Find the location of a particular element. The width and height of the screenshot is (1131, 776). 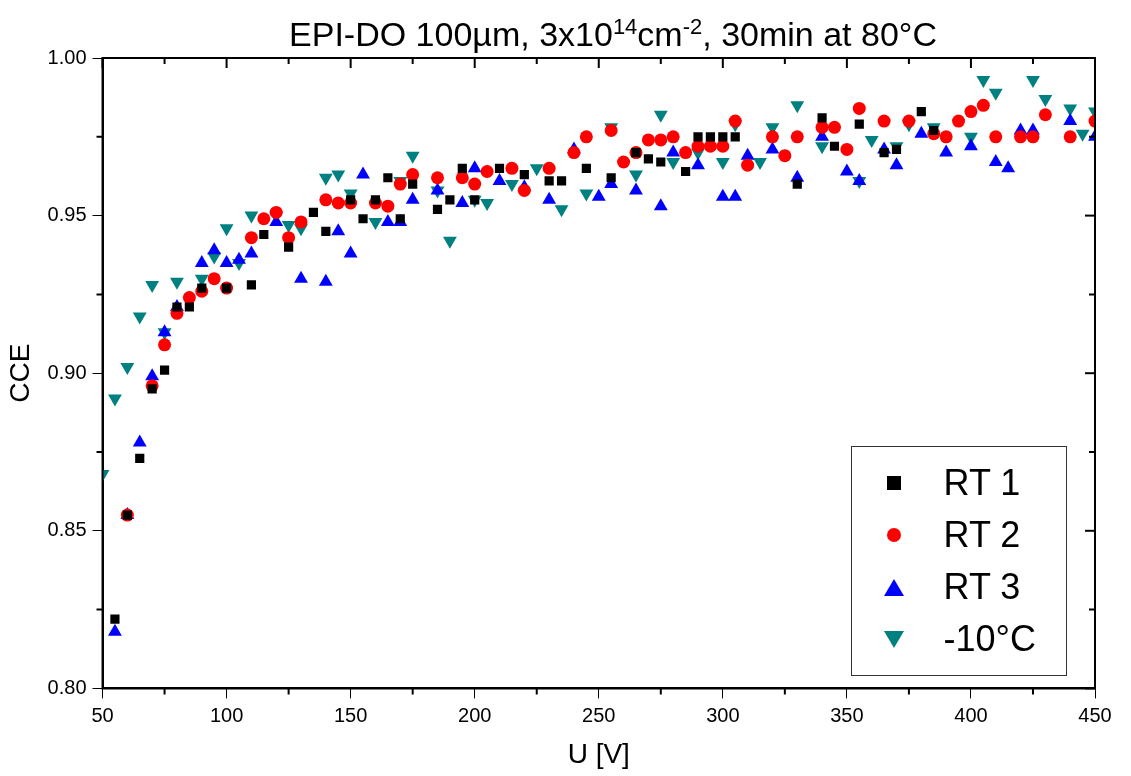

chart-title: EPI-DO 100µm, 3x10$^{14}$cm$^{-2}$, 30min at 80°C is located at coordinates (613, 34).